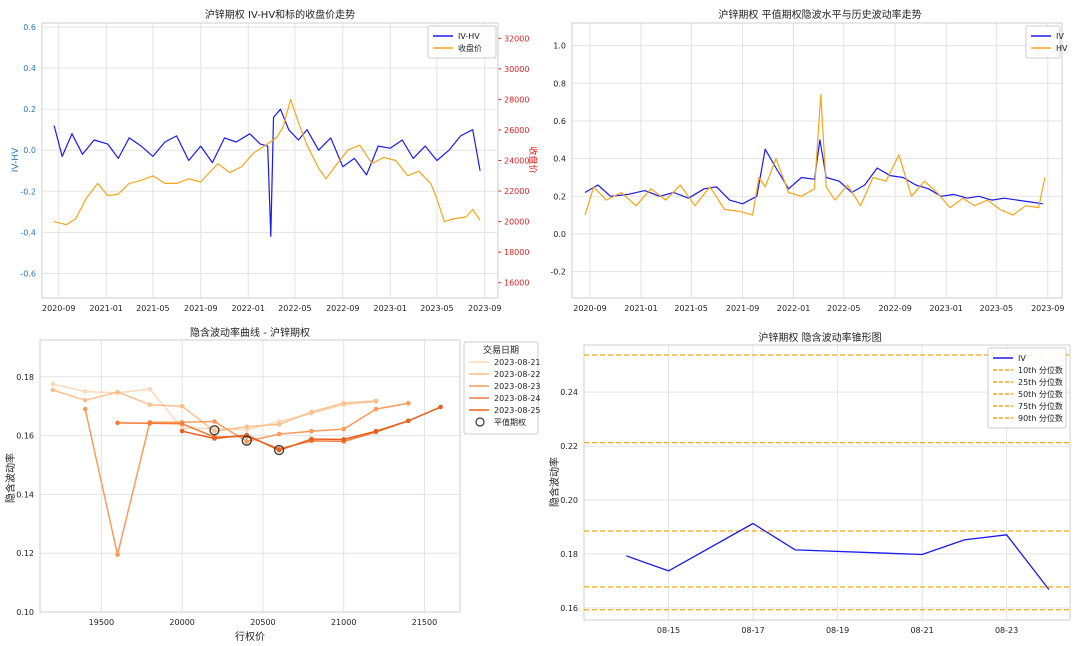  Describe the element at coordinates (516, 99) in the screenshot. I see `chart1-y2-tick-label: 28000` at that location.